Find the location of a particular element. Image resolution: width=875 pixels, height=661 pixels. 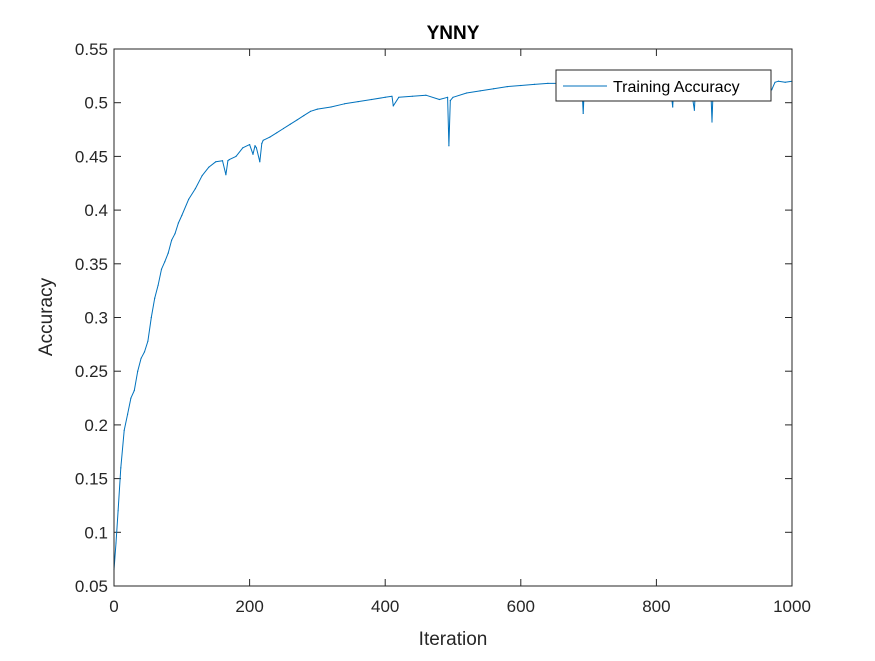

x-tick-label: 200 is located at coordinates (249, 606).